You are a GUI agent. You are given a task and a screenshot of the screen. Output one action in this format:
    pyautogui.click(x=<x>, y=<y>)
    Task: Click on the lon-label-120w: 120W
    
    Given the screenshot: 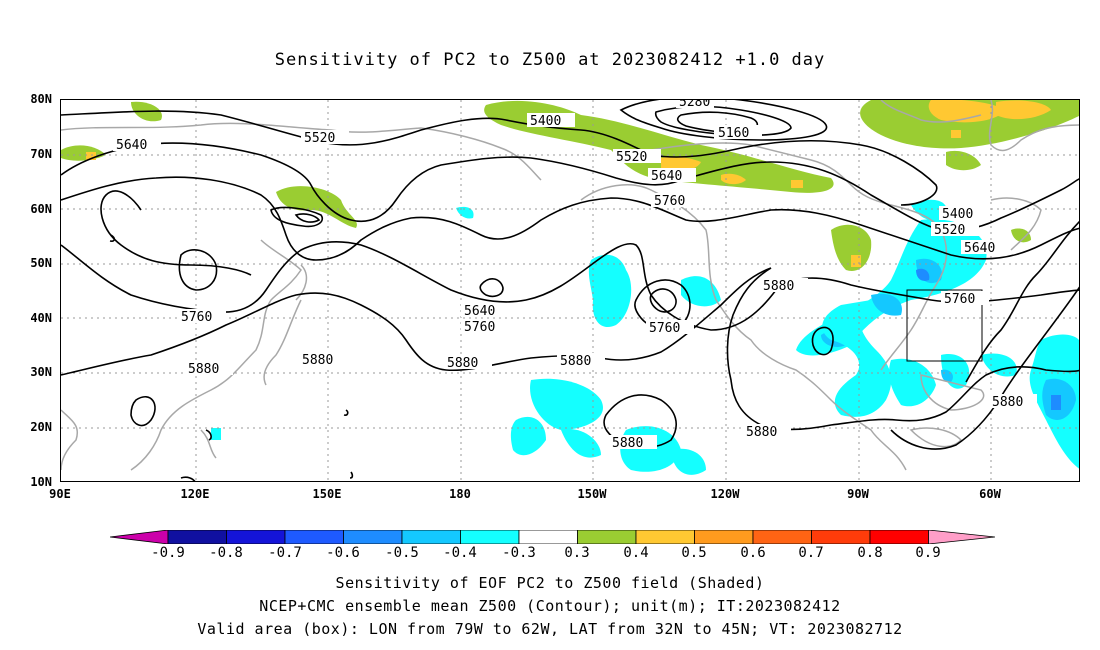 What is the action you would take?
    pyautogui.click(x=725, y=494)
    